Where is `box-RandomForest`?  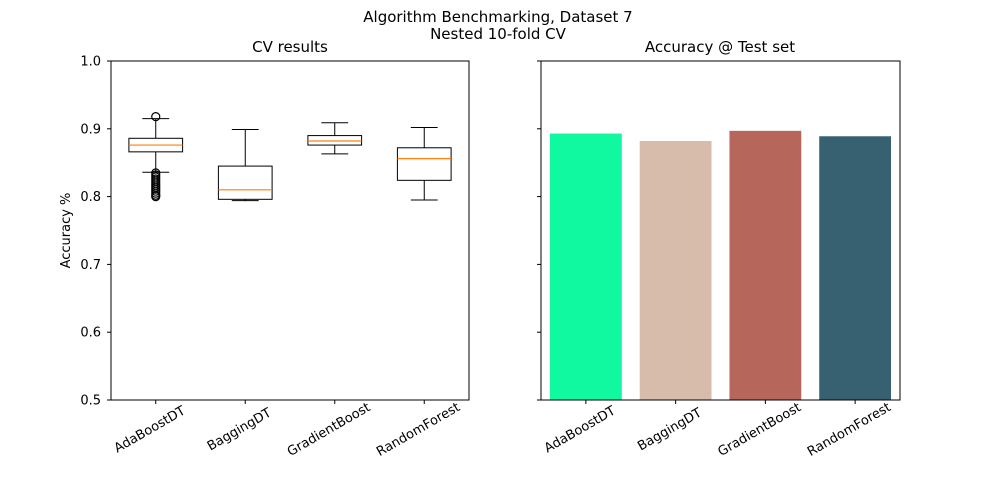 box-RandomForest is located at coordinates (424, 163).